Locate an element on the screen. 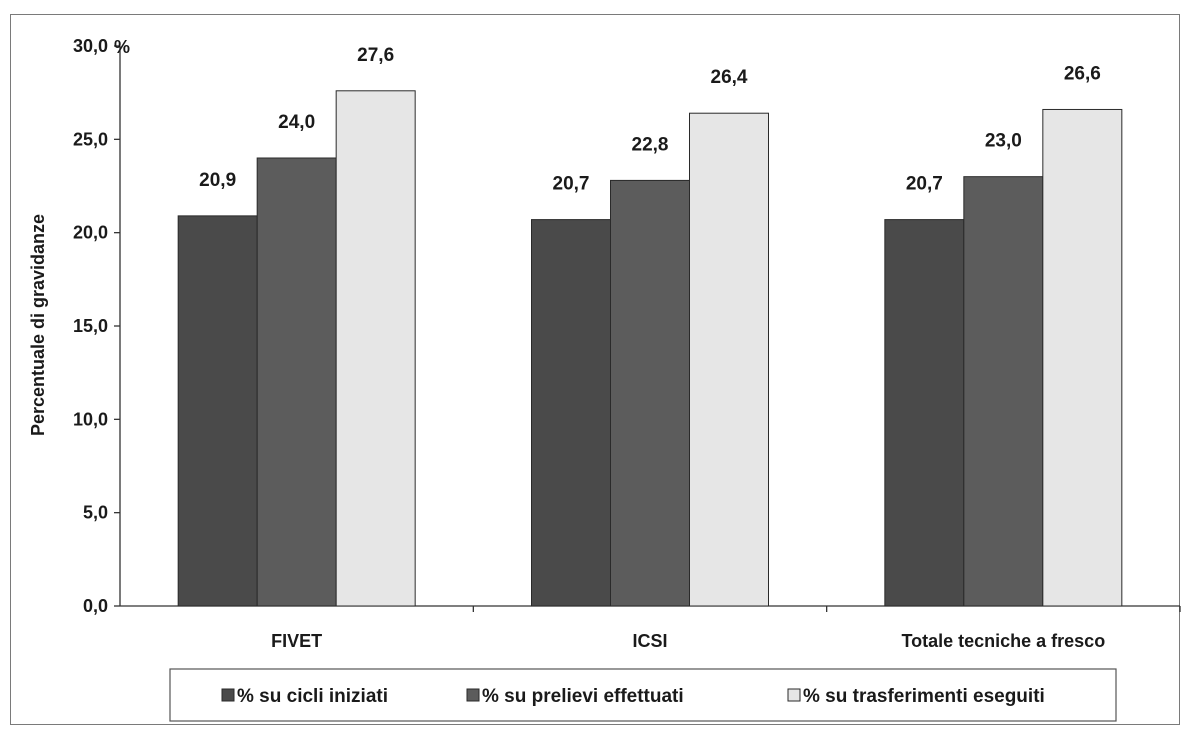  y-tick-label: 10,0 is located at coordinates (90, 419).